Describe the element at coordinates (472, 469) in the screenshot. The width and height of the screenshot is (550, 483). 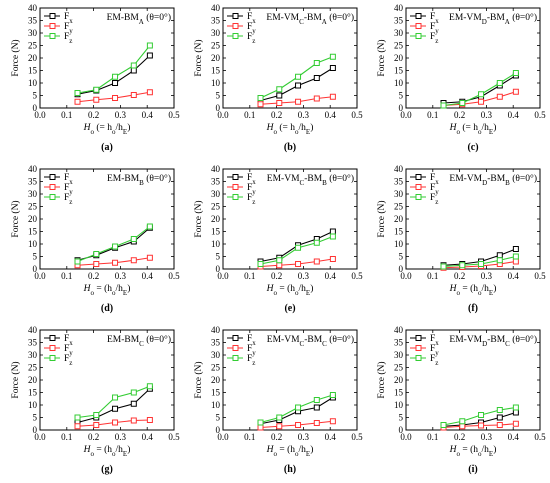
I see `panel-label: (i)` at that location.